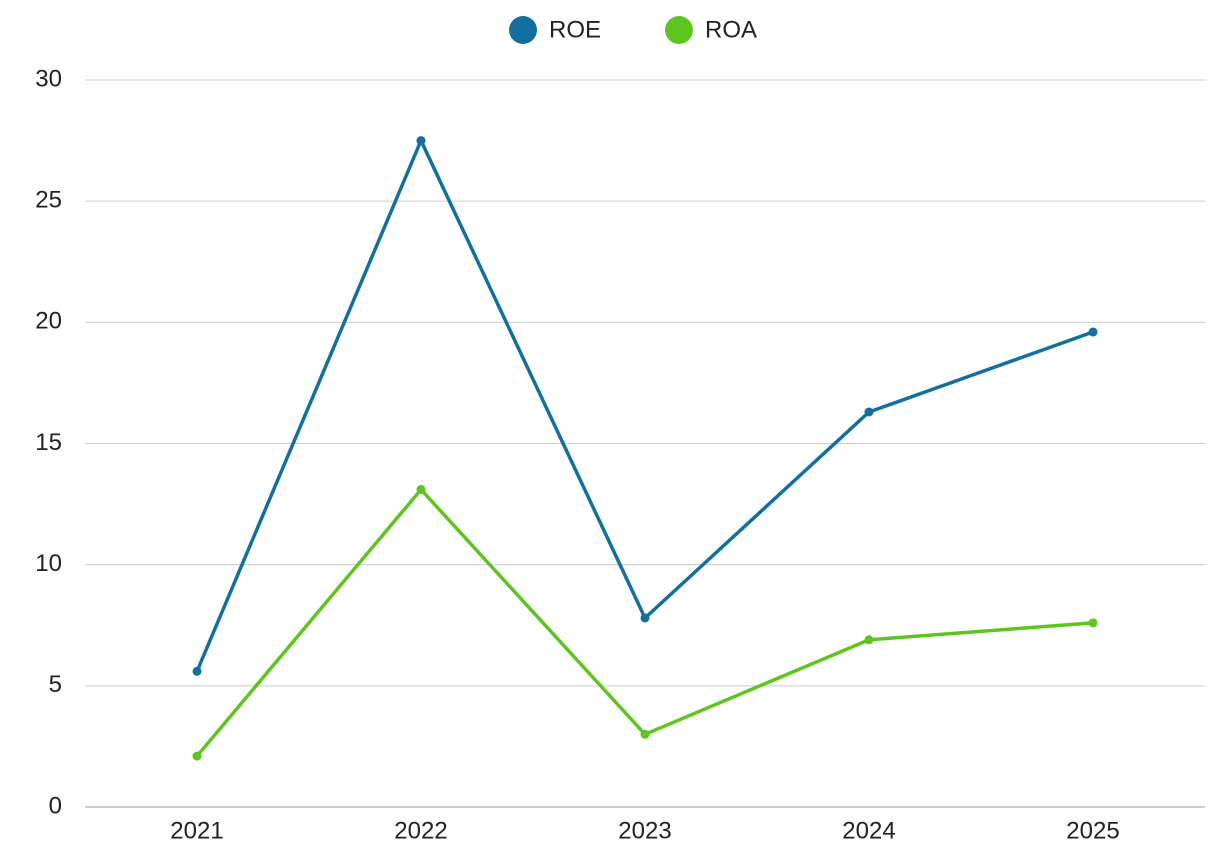 This screenshot has width=1216, height=851. Describe the element at coordinates (55, 805) in the screenshot. I see `y-tick-label: 0` at that location.